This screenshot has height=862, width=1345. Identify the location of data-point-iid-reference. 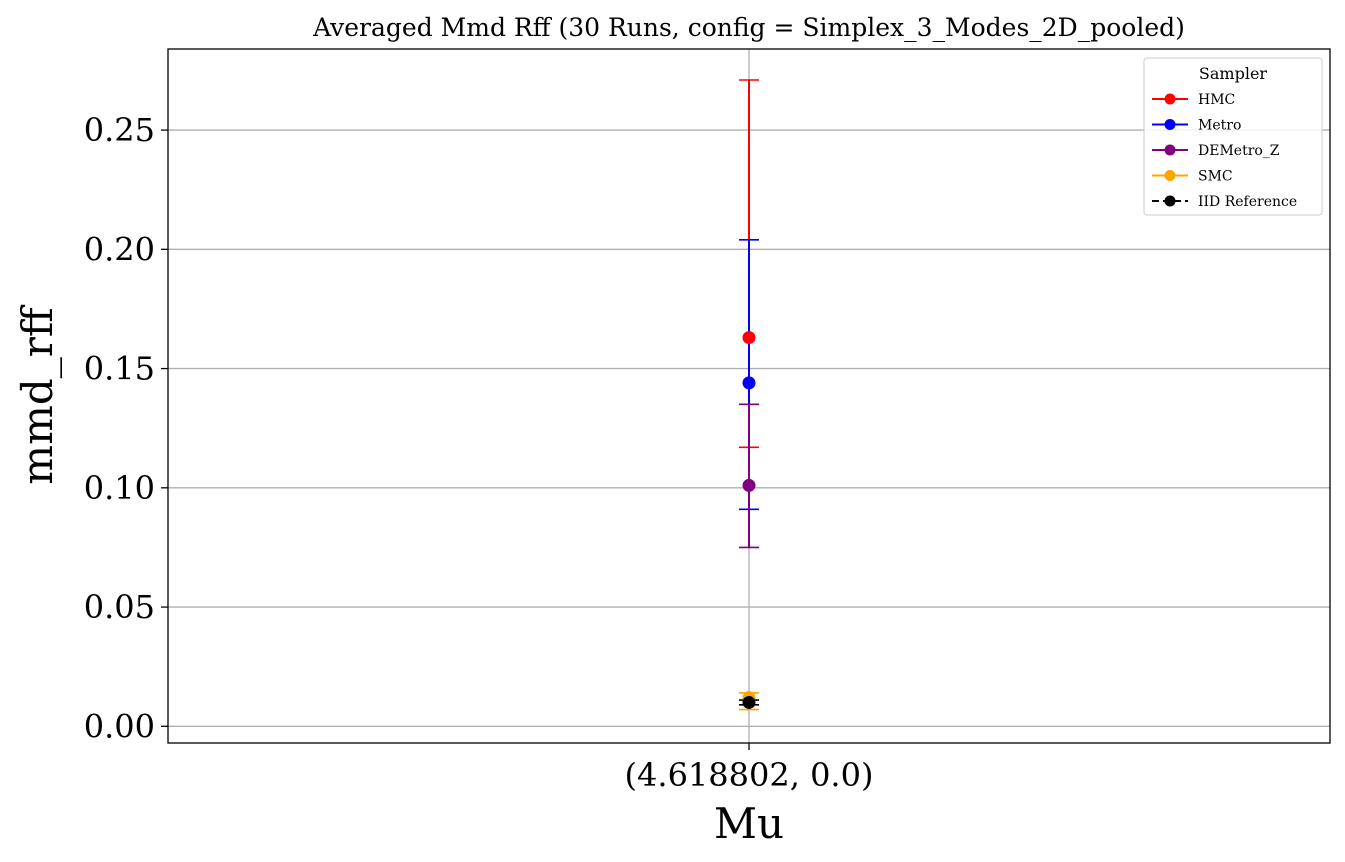
(749, 702).